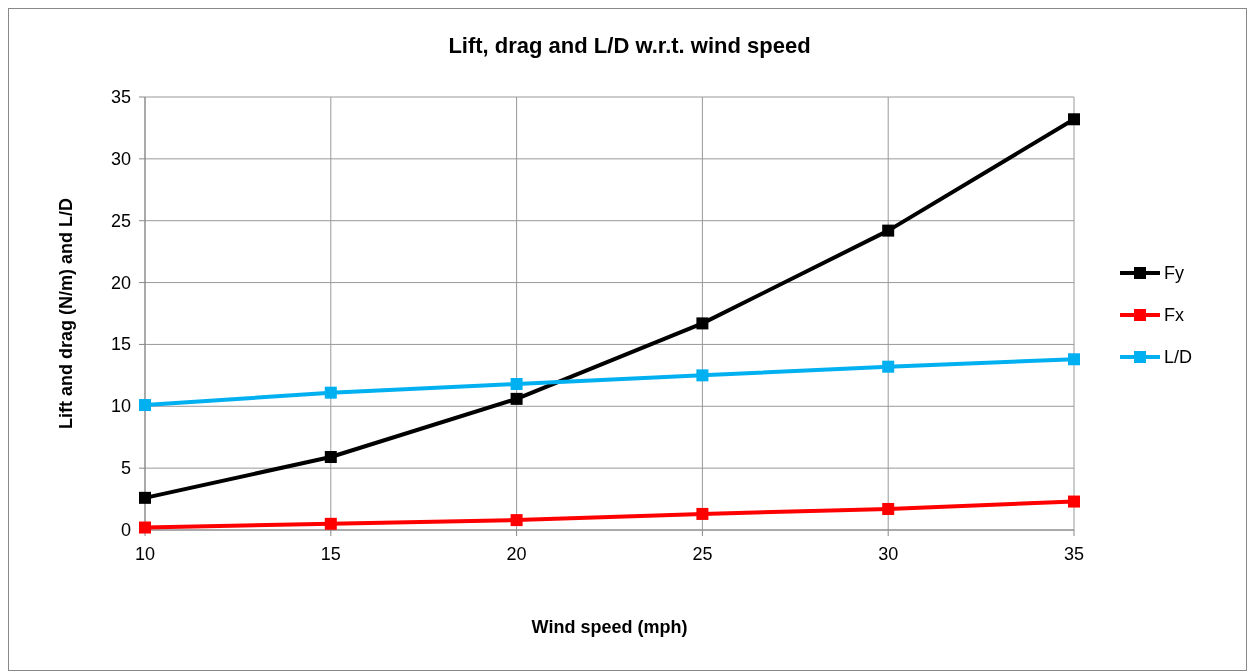 This screenshot has height=671, width=1247. Describe the element at coordinates (120, 220) in the screenshot. I see `y-tick-label: 25` at that location.